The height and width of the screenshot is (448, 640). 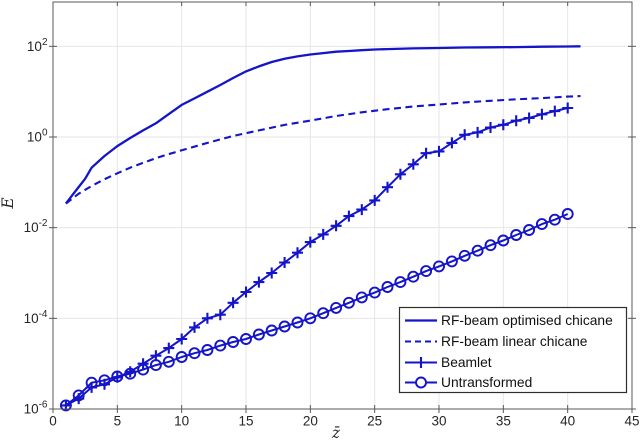 What do you see at coordinates (438, 421) in the screenshot?
I see `x-tick-label: 30` at bounding box center [438, 421].